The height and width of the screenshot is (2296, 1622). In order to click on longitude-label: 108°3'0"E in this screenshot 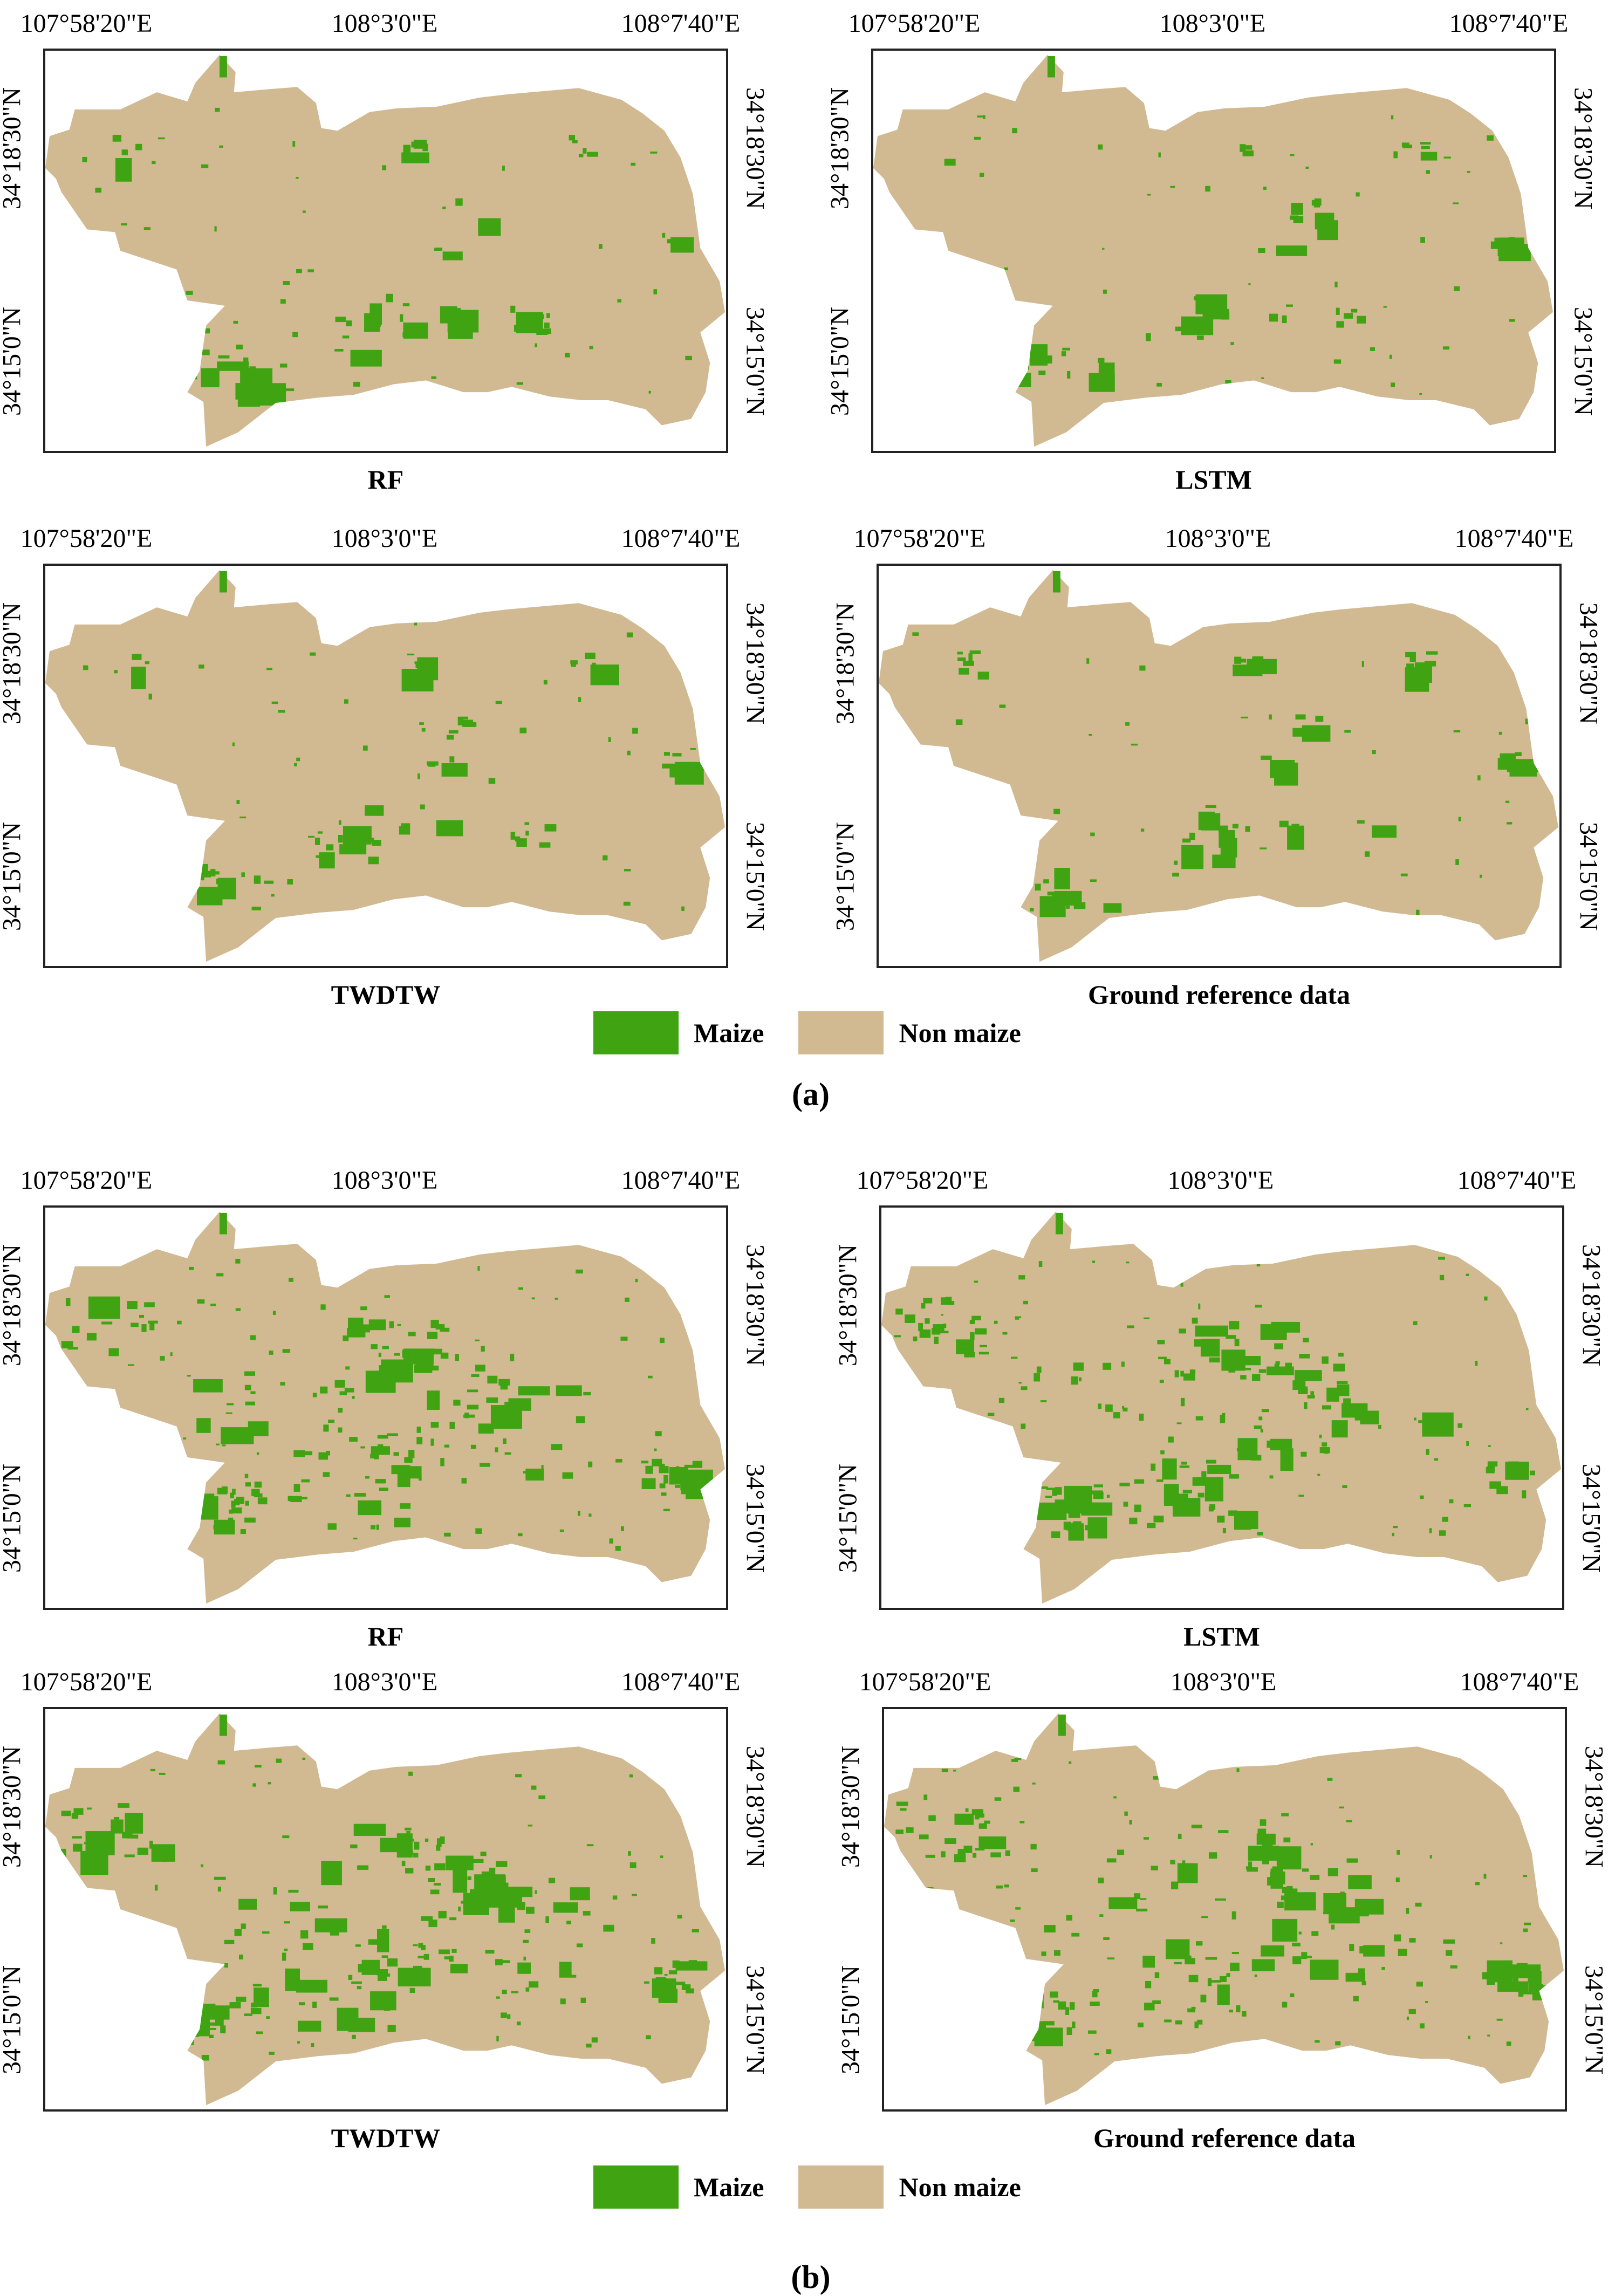, I will do `click(384, 1682)`.